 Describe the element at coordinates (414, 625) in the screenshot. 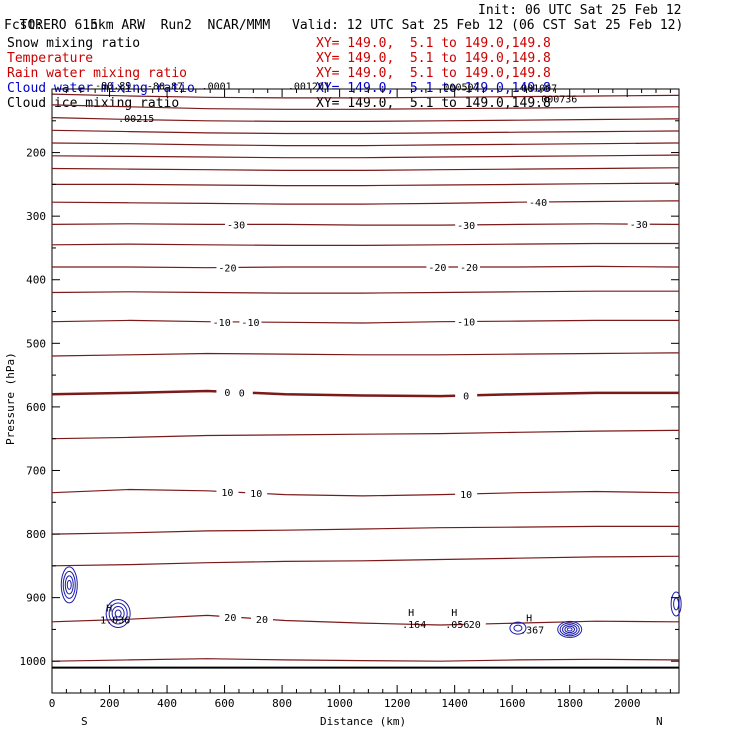

I see `cloud-water-max-label: .164` at that location.